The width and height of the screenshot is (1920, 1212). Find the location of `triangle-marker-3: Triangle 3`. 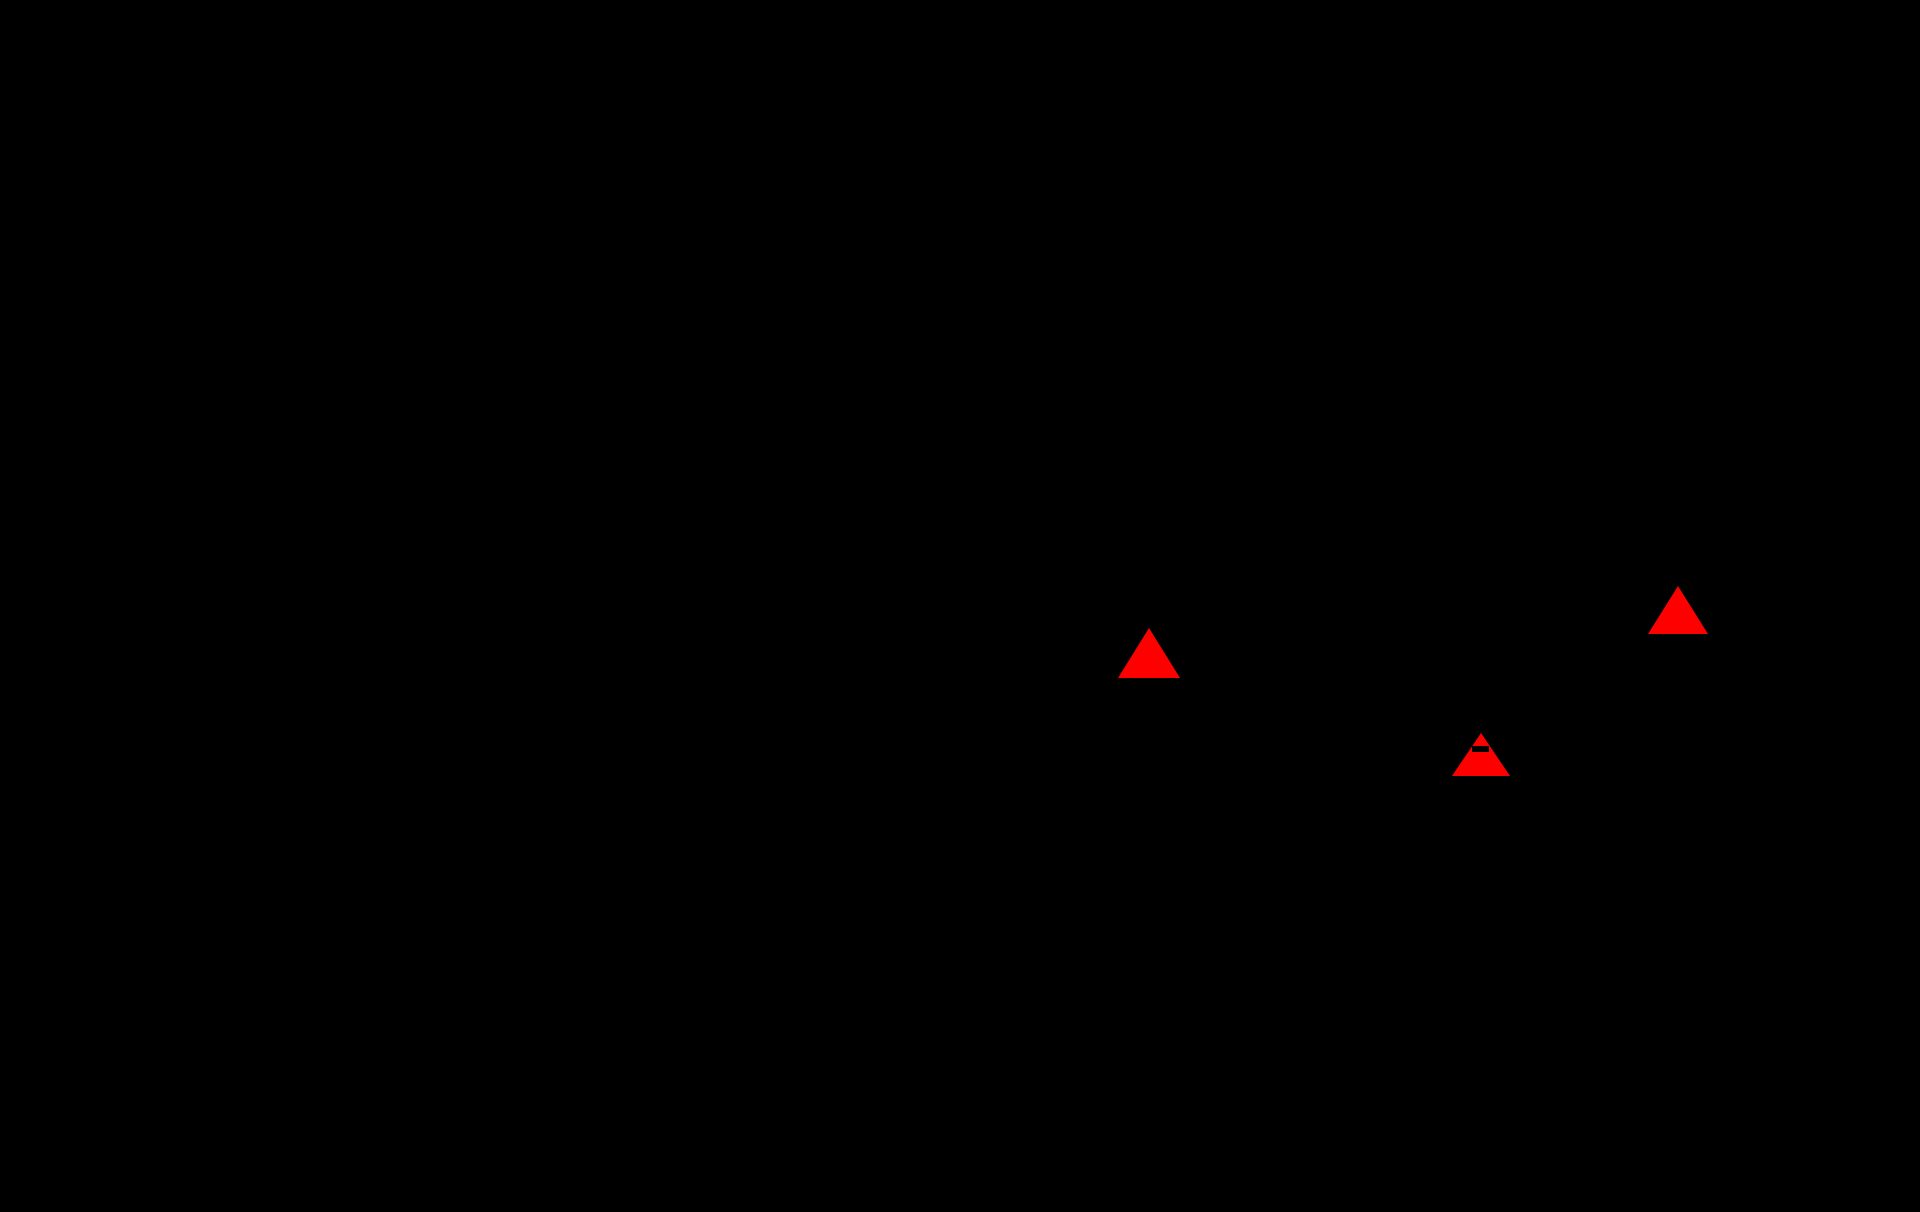

triangle-marker-3: Triangle 3 is located at coordinates (1678, 610).